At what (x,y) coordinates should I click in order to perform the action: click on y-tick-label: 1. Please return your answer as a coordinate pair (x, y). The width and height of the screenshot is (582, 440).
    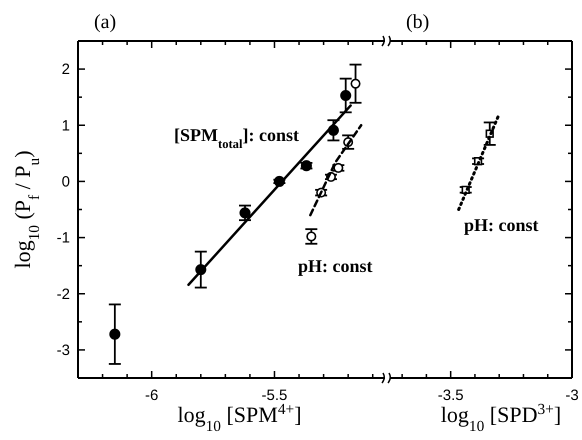
    Looking at the image, I should click on (66, 125).